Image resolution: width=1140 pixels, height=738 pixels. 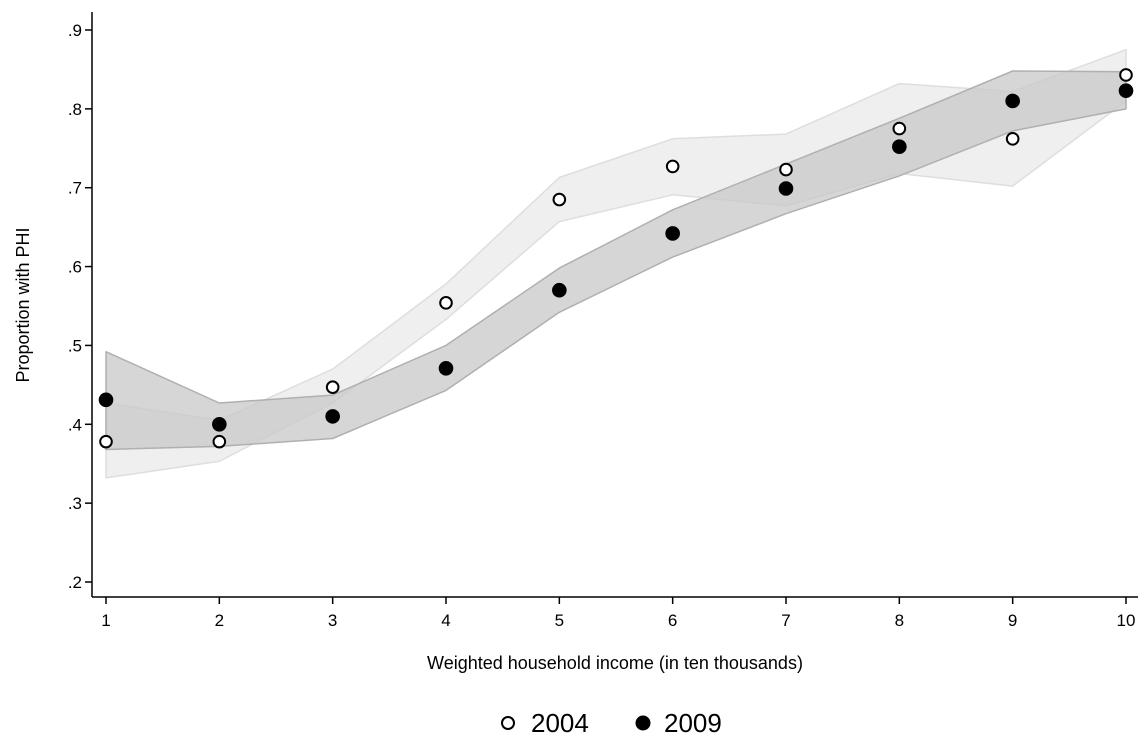 What do you see at coordinates (693, 723) in the screenshot?
I see `legend-label-2009: 2009` at bounding box center [693, 723].